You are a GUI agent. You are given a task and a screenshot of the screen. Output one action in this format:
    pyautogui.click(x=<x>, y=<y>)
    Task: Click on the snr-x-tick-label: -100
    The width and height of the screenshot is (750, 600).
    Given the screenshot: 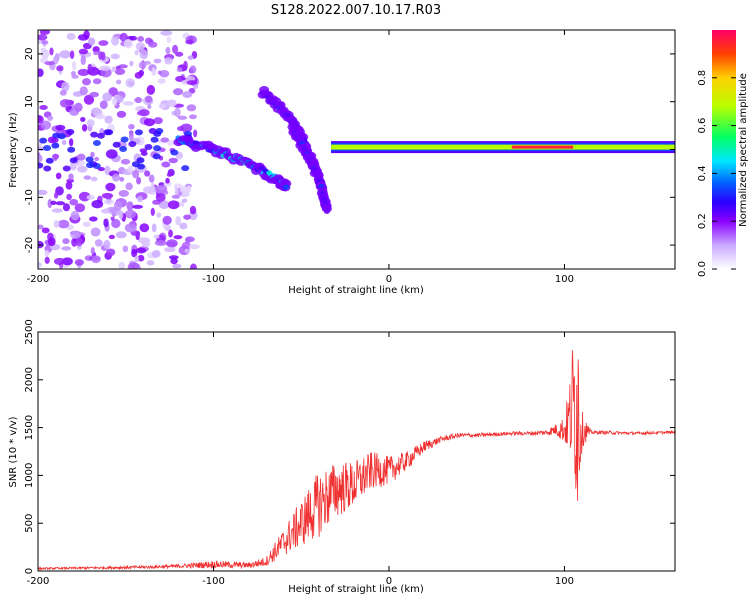 What is the action you would take?
    pyautogui.click(x=213, y=581)
    